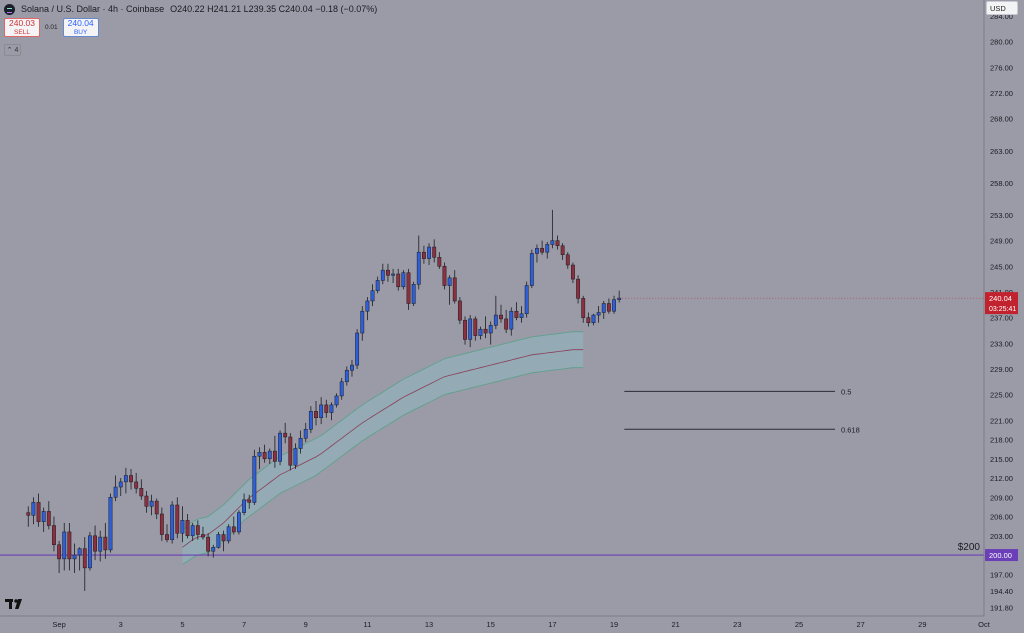 Image resolution: width=1024 pixels, height=633 pixels. What do you see at coordinates (58, 624) in the screenshot?
I see `time-tick-label: Sep` at bounding box center [58, 624].